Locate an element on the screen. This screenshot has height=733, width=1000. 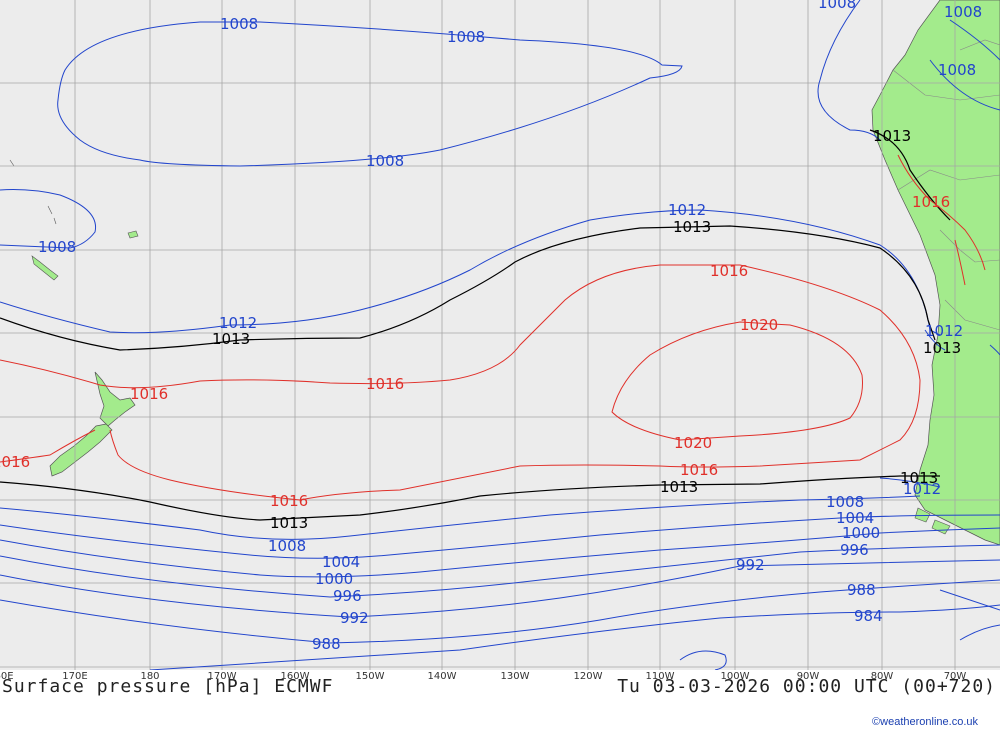
country-borders is located at coordinates (946, 185).